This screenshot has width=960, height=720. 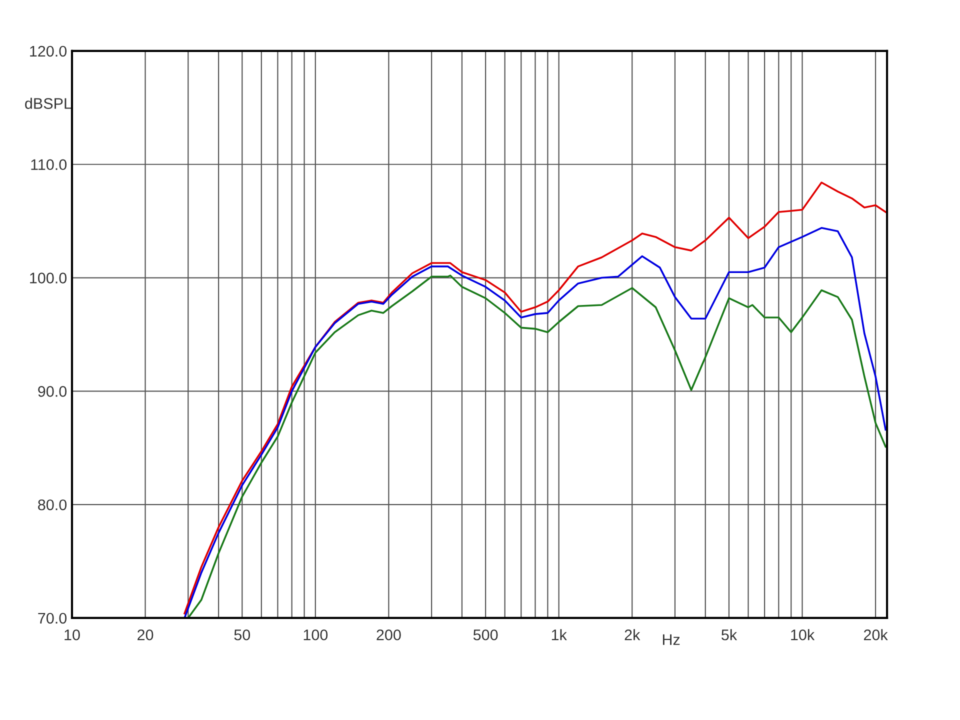 I want to click on y-tick-label: 80.0, so click(x=52, y=504).